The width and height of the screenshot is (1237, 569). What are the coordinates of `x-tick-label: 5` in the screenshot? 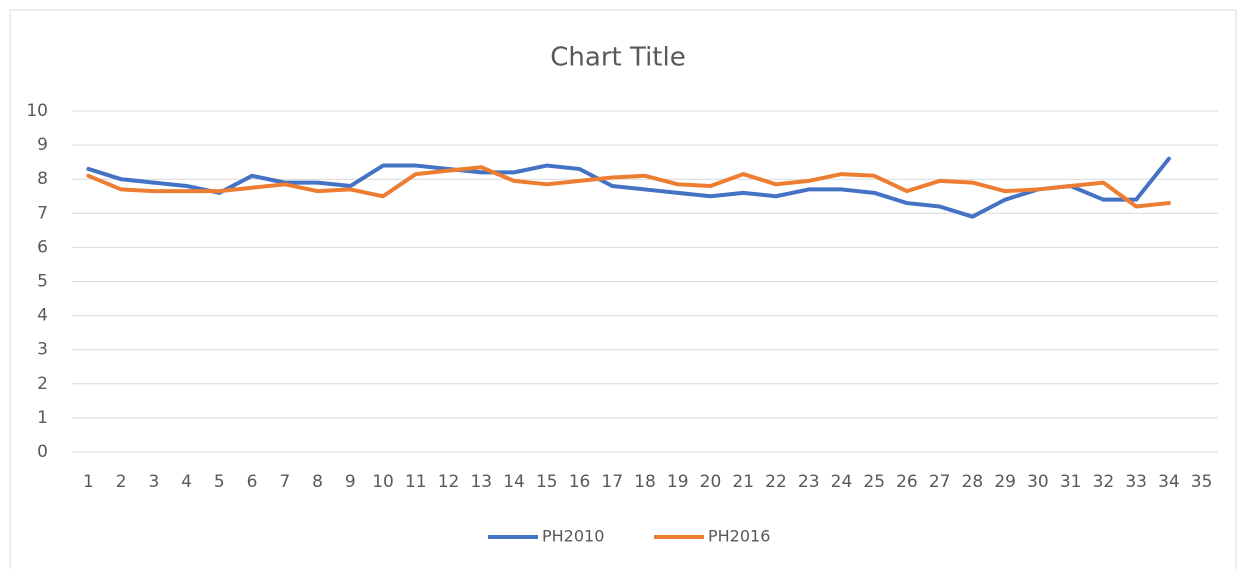 It's located at (219, 482).